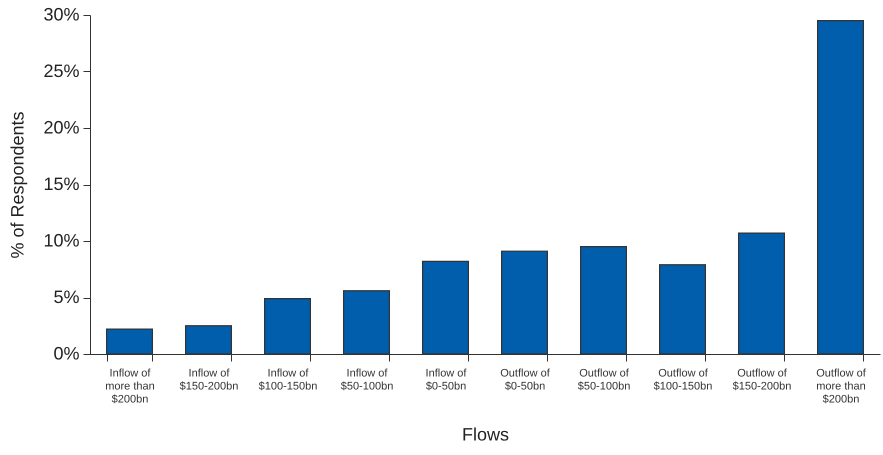 The width and height of the screenshot is (883, 455). I want to click on y-tick-label: 15%, so click(61, 184).